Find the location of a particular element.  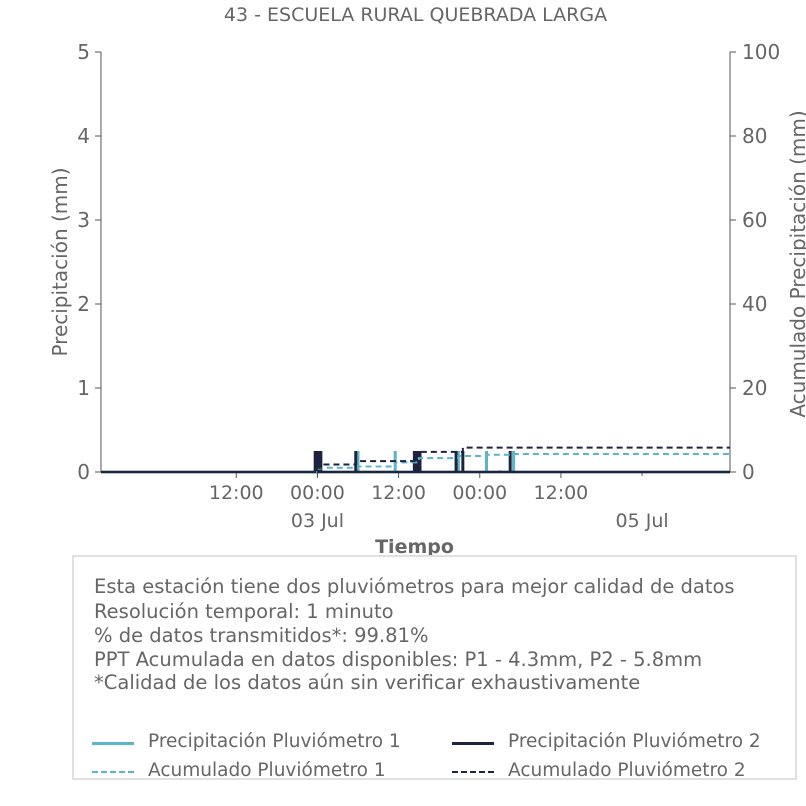

y2-tick-label: 40 is located at coordinates (754, 304).